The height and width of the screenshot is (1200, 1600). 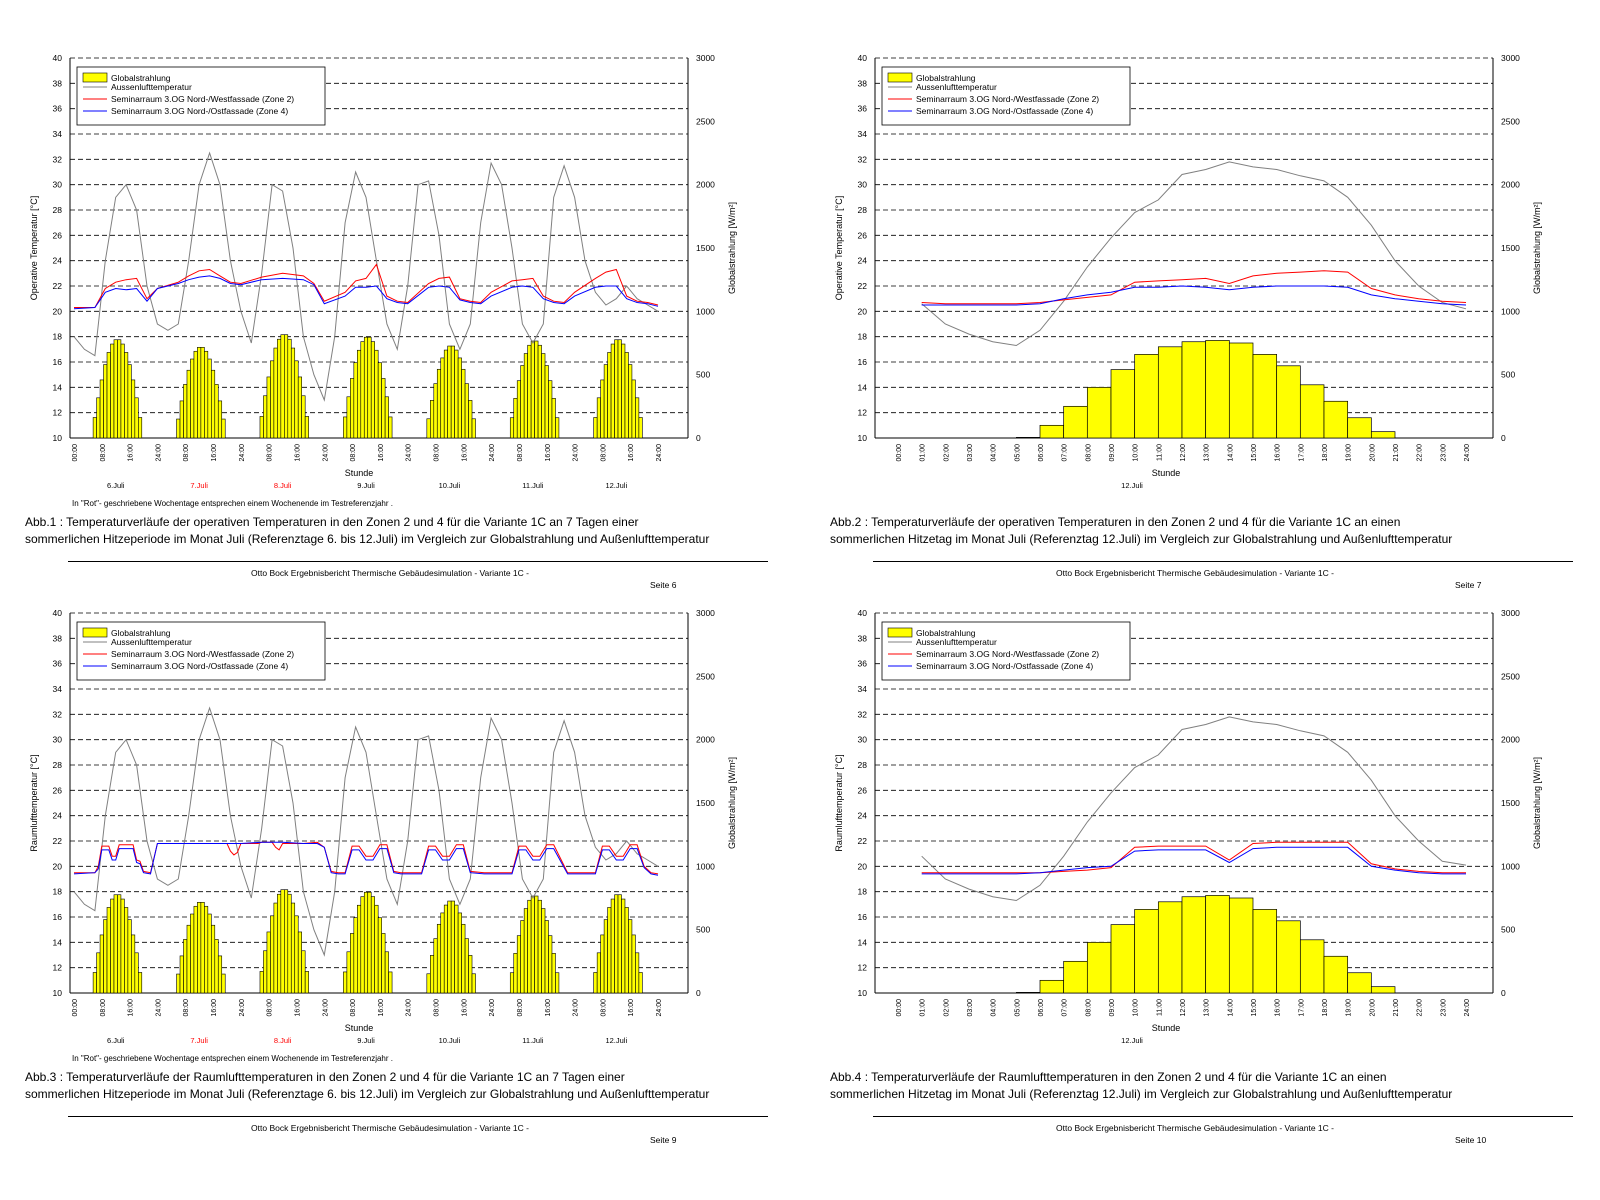 What do you see at coordinates (1468, 585) in the screenshot?
I see `page-number: Seite 7` at bounding box center [1468, 585].